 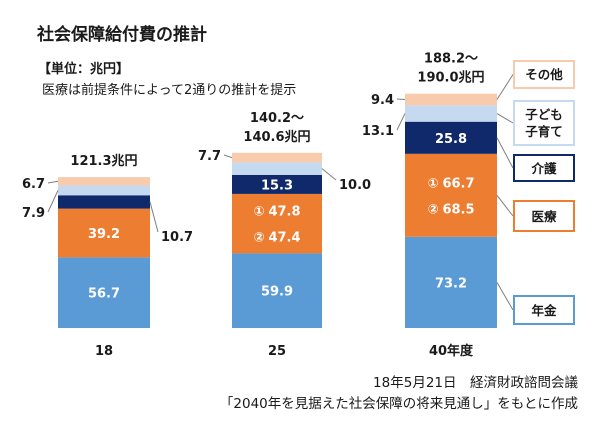 I want to click on legend-item: その他, so click(x=544, y=74).